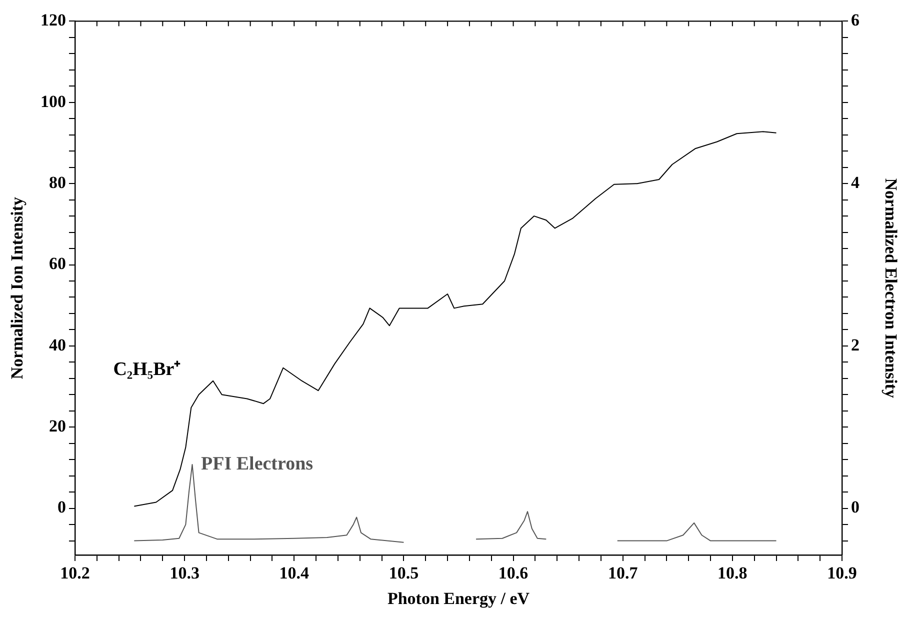  What do you see at coordinates (57, 182) in the screenshot?
I see `y-tick-label: 80` at bounding box center [57, 182].